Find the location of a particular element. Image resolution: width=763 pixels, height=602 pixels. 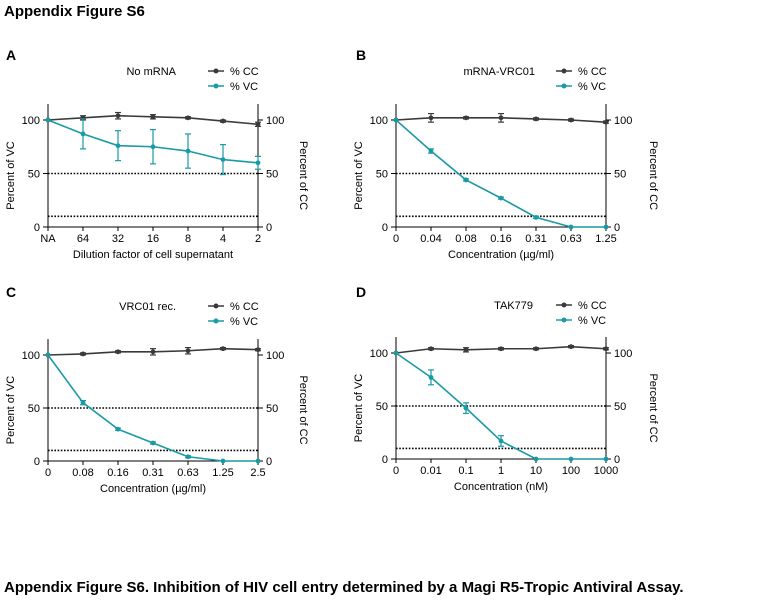

x-tick-label: 10 is located at coordinates (536, 471).